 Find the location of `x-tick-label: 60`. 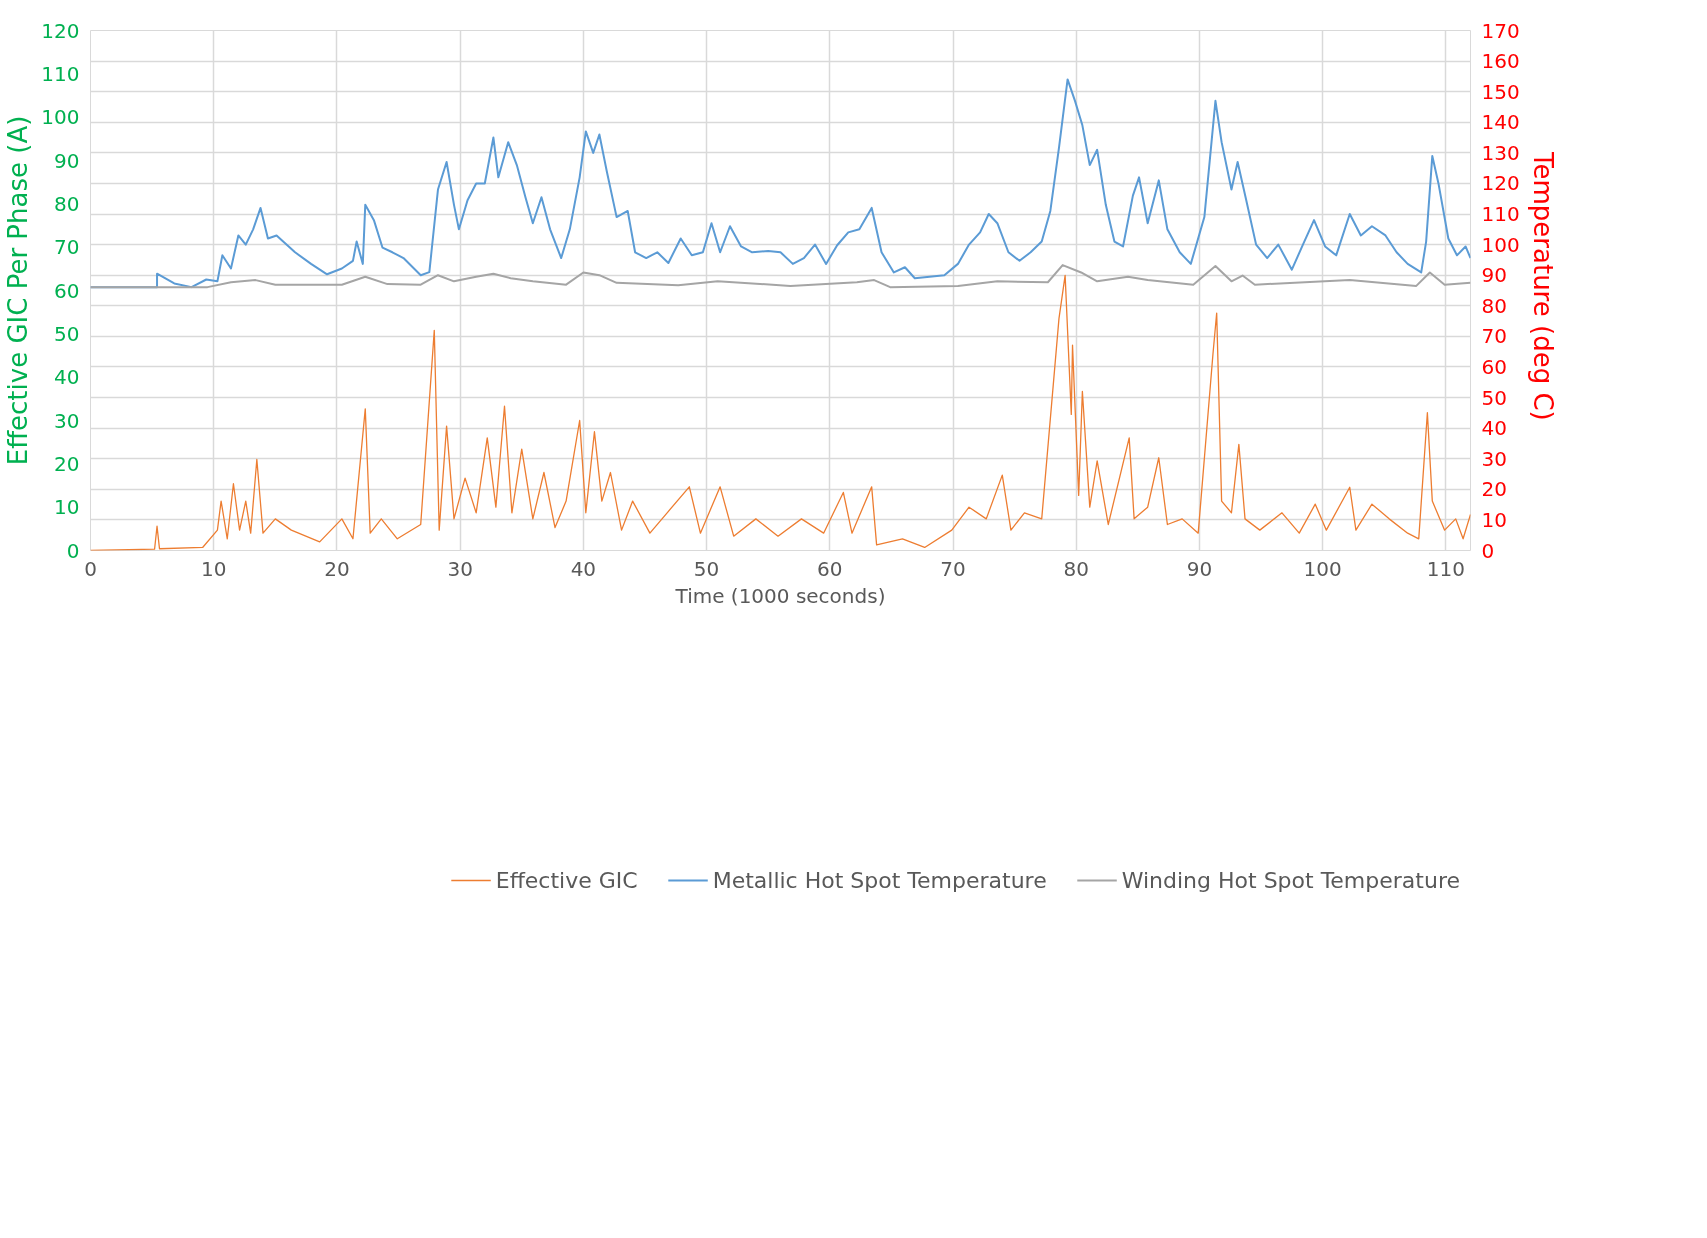

x-tick-label: 60 is located at coordinates (830, 568).